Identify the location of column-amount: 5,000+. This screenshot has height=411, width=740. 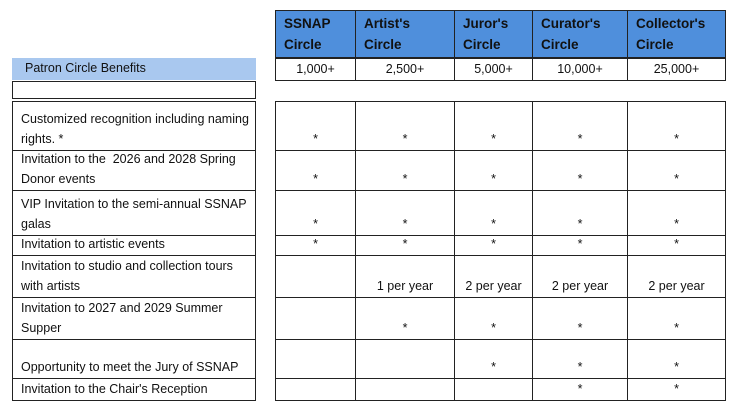
(493, 69).